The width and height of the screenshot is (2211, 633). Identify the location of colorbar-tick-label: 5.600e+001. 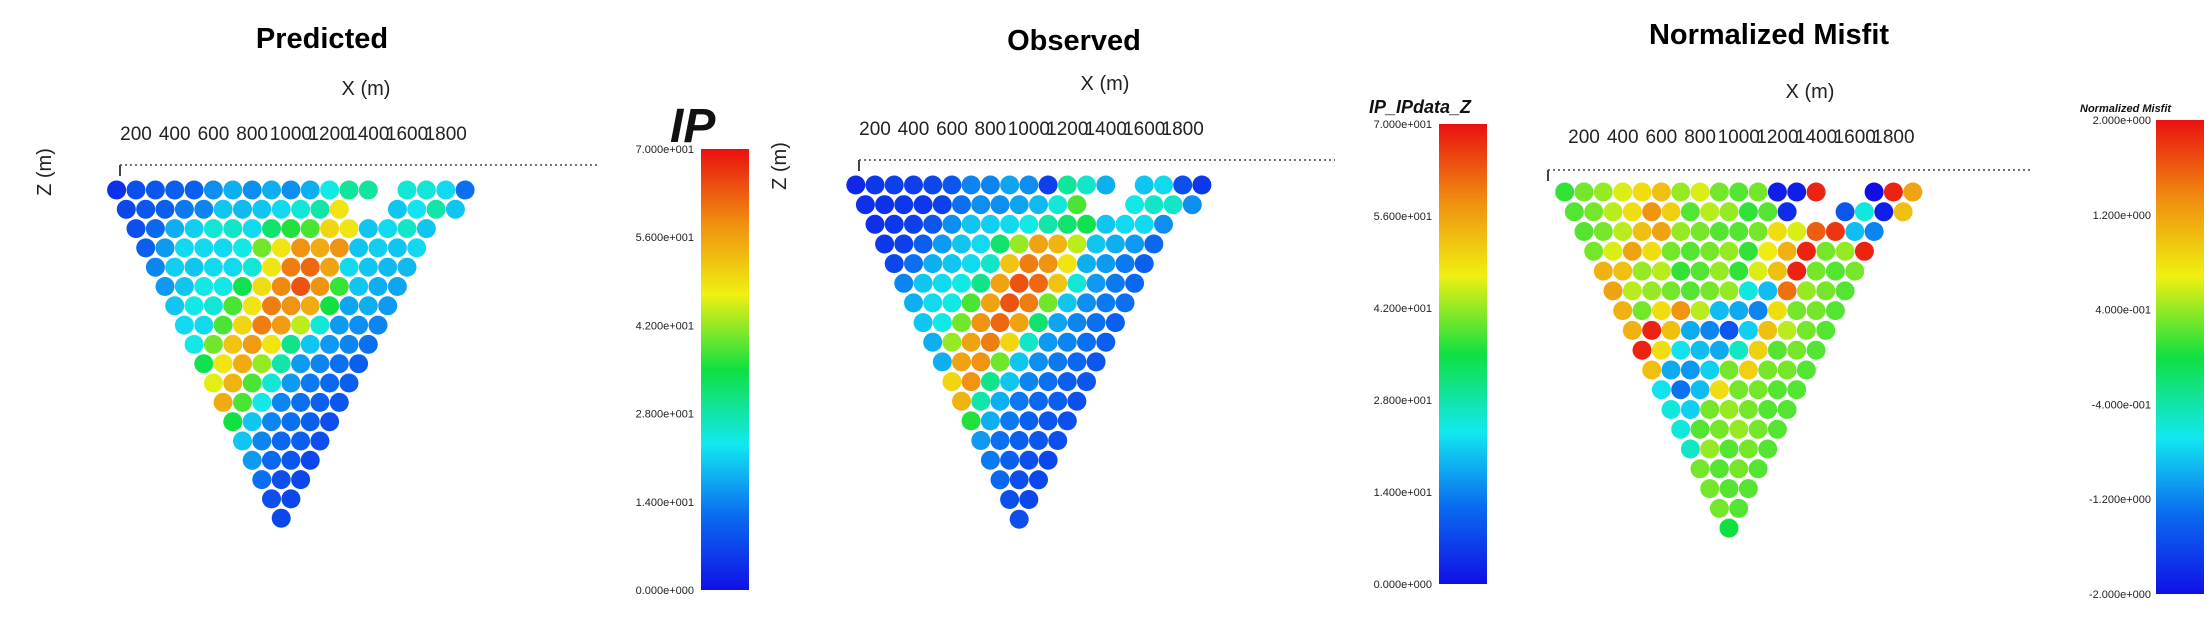
(1403, 217).